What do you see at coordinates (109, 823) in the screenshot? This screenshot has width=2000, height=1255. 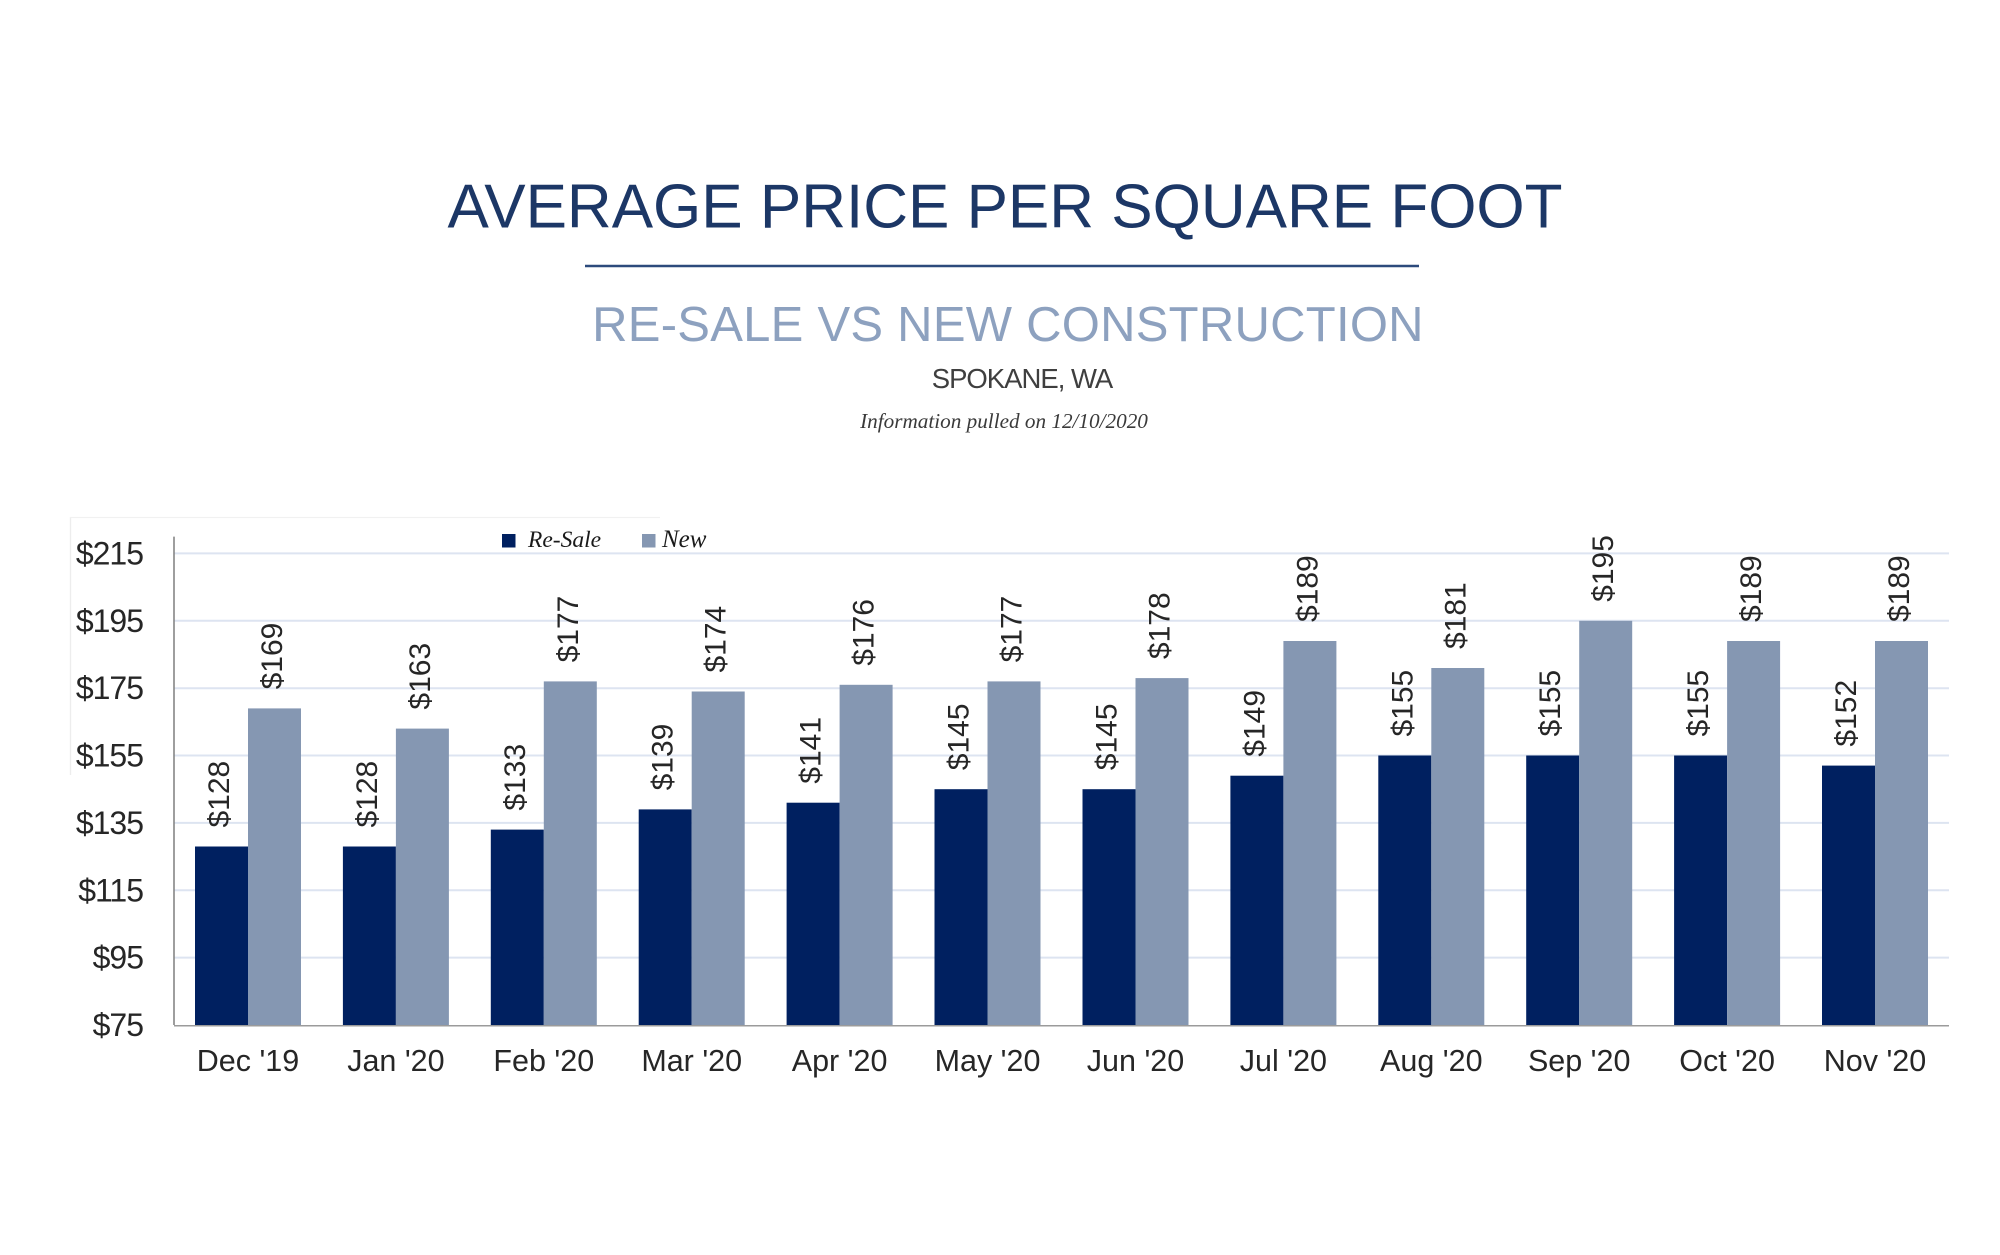 I see `svg-text: $135` at bounding box center [109, 823].